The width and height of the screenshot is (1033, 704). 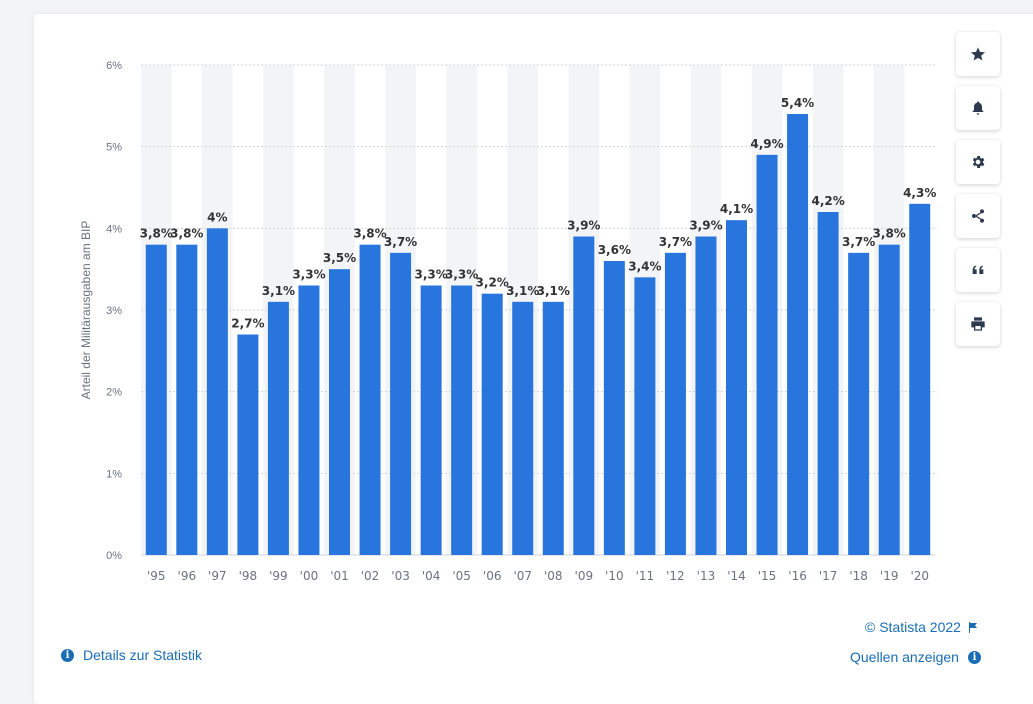 I want to click on y-tick-label: 5%, so click(x=114, y=148).